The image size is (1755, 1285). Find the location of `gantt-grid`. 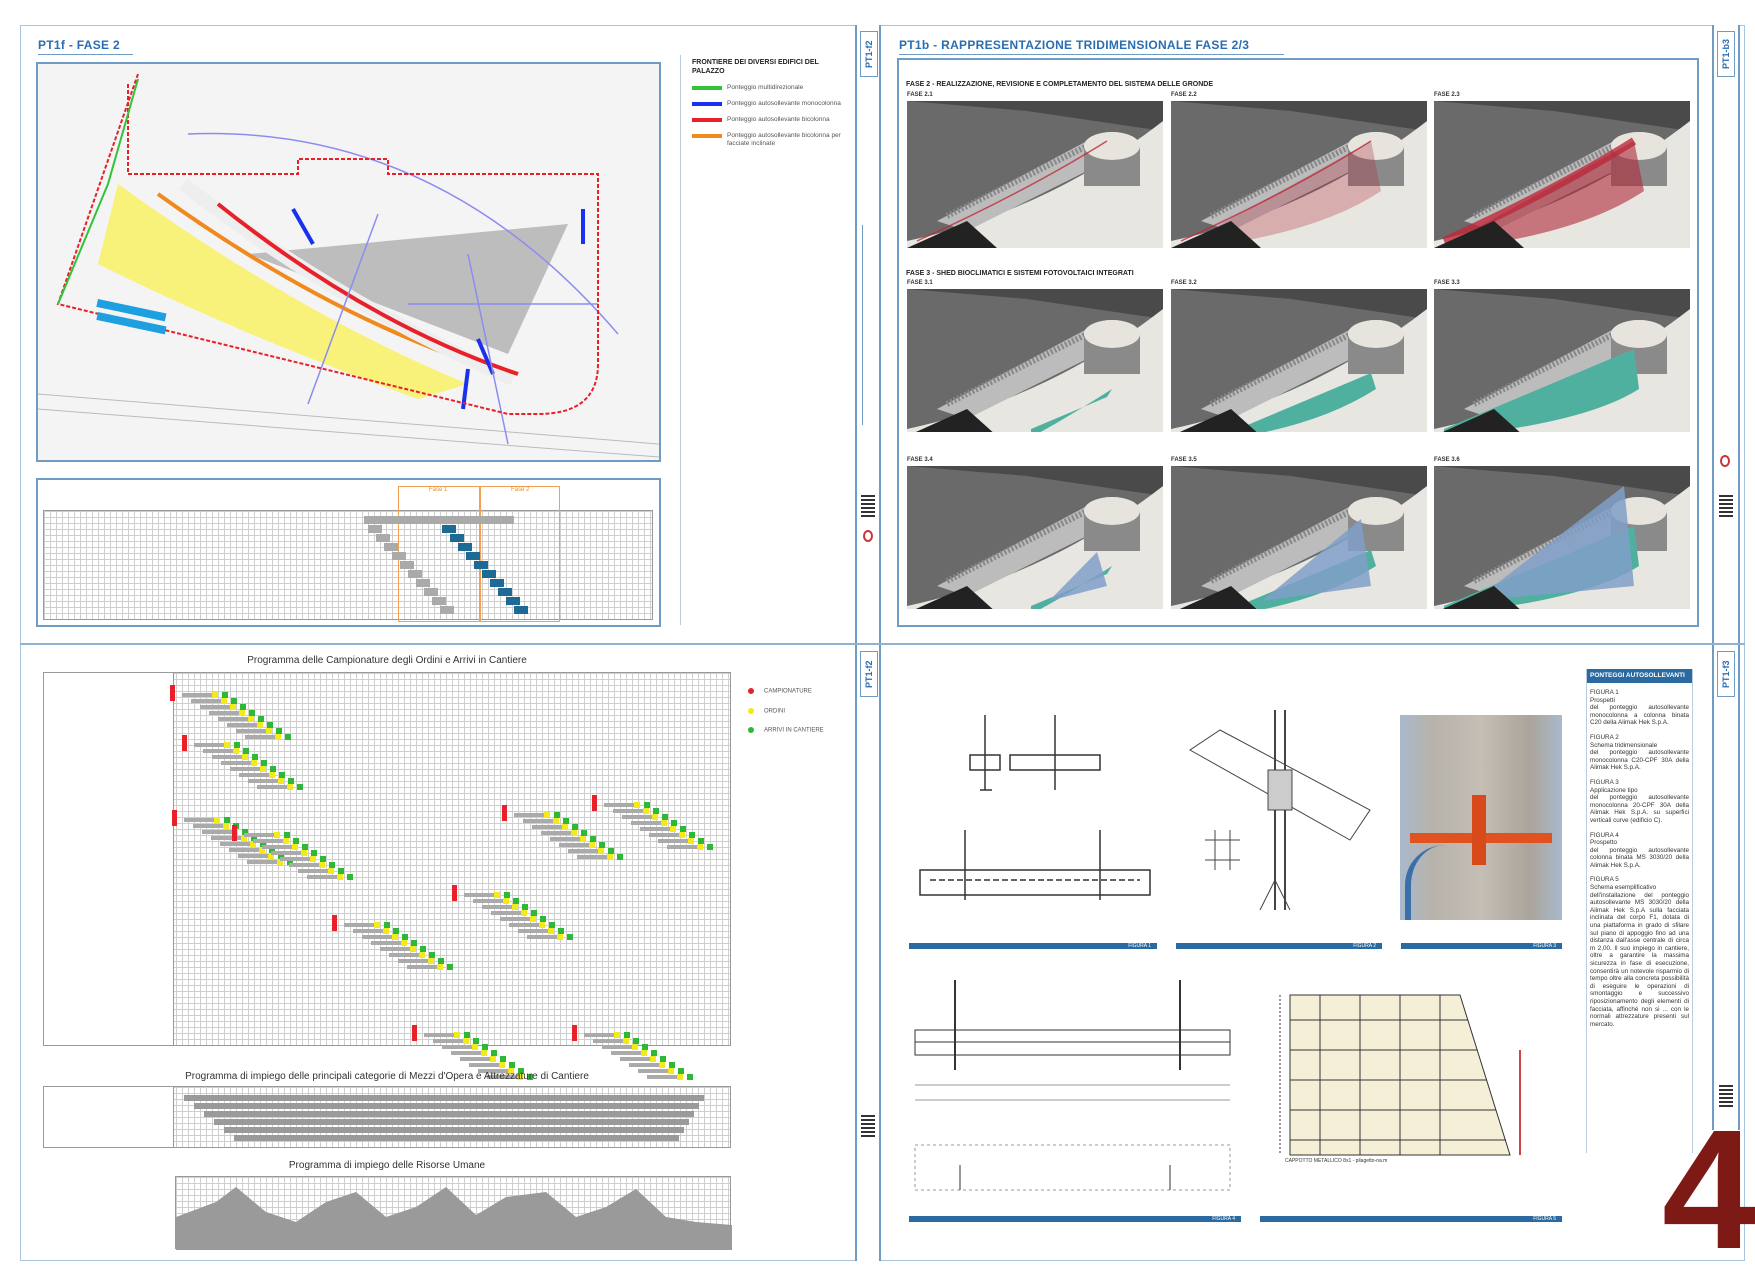

gantt-grid is located at coordinates (348, 565).